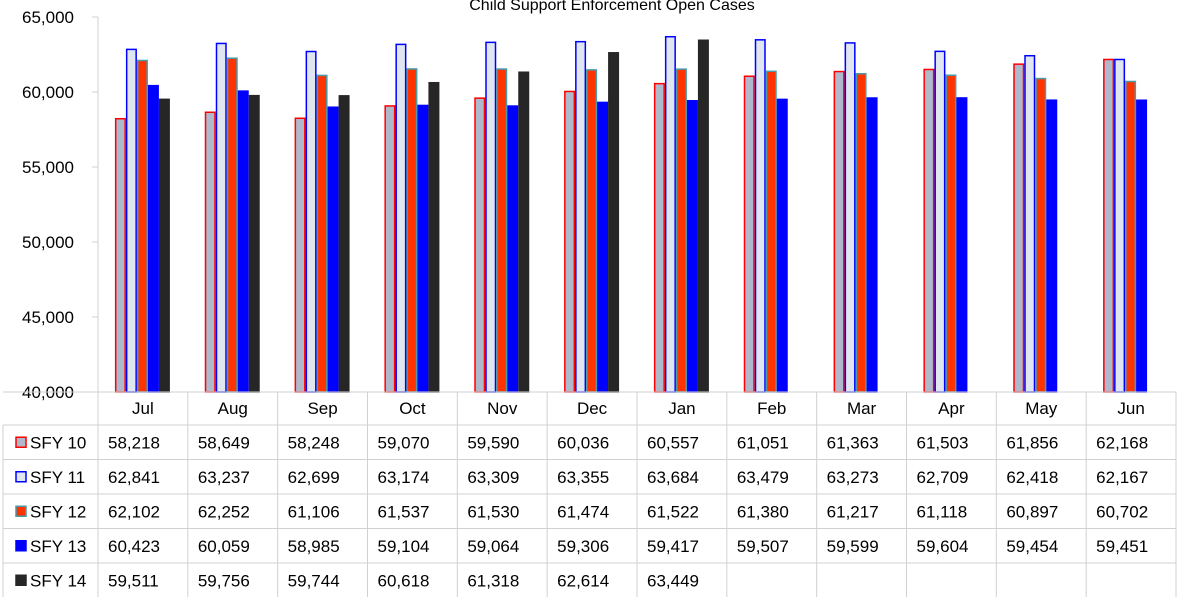 The height and width of the screenshot is (597, 1178). I want to click on data-label: 60,423, so click(134, 546).